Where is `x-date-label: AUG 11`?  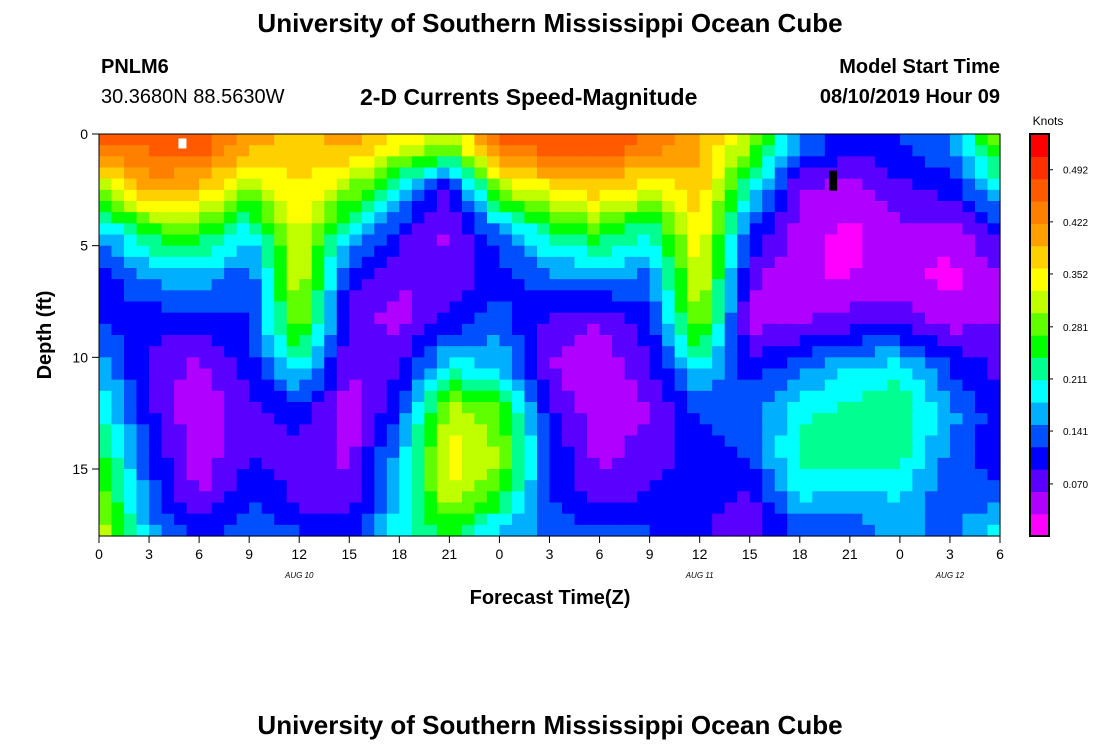
x-date-label: AUG 11 is located at coordinates (699, 575).